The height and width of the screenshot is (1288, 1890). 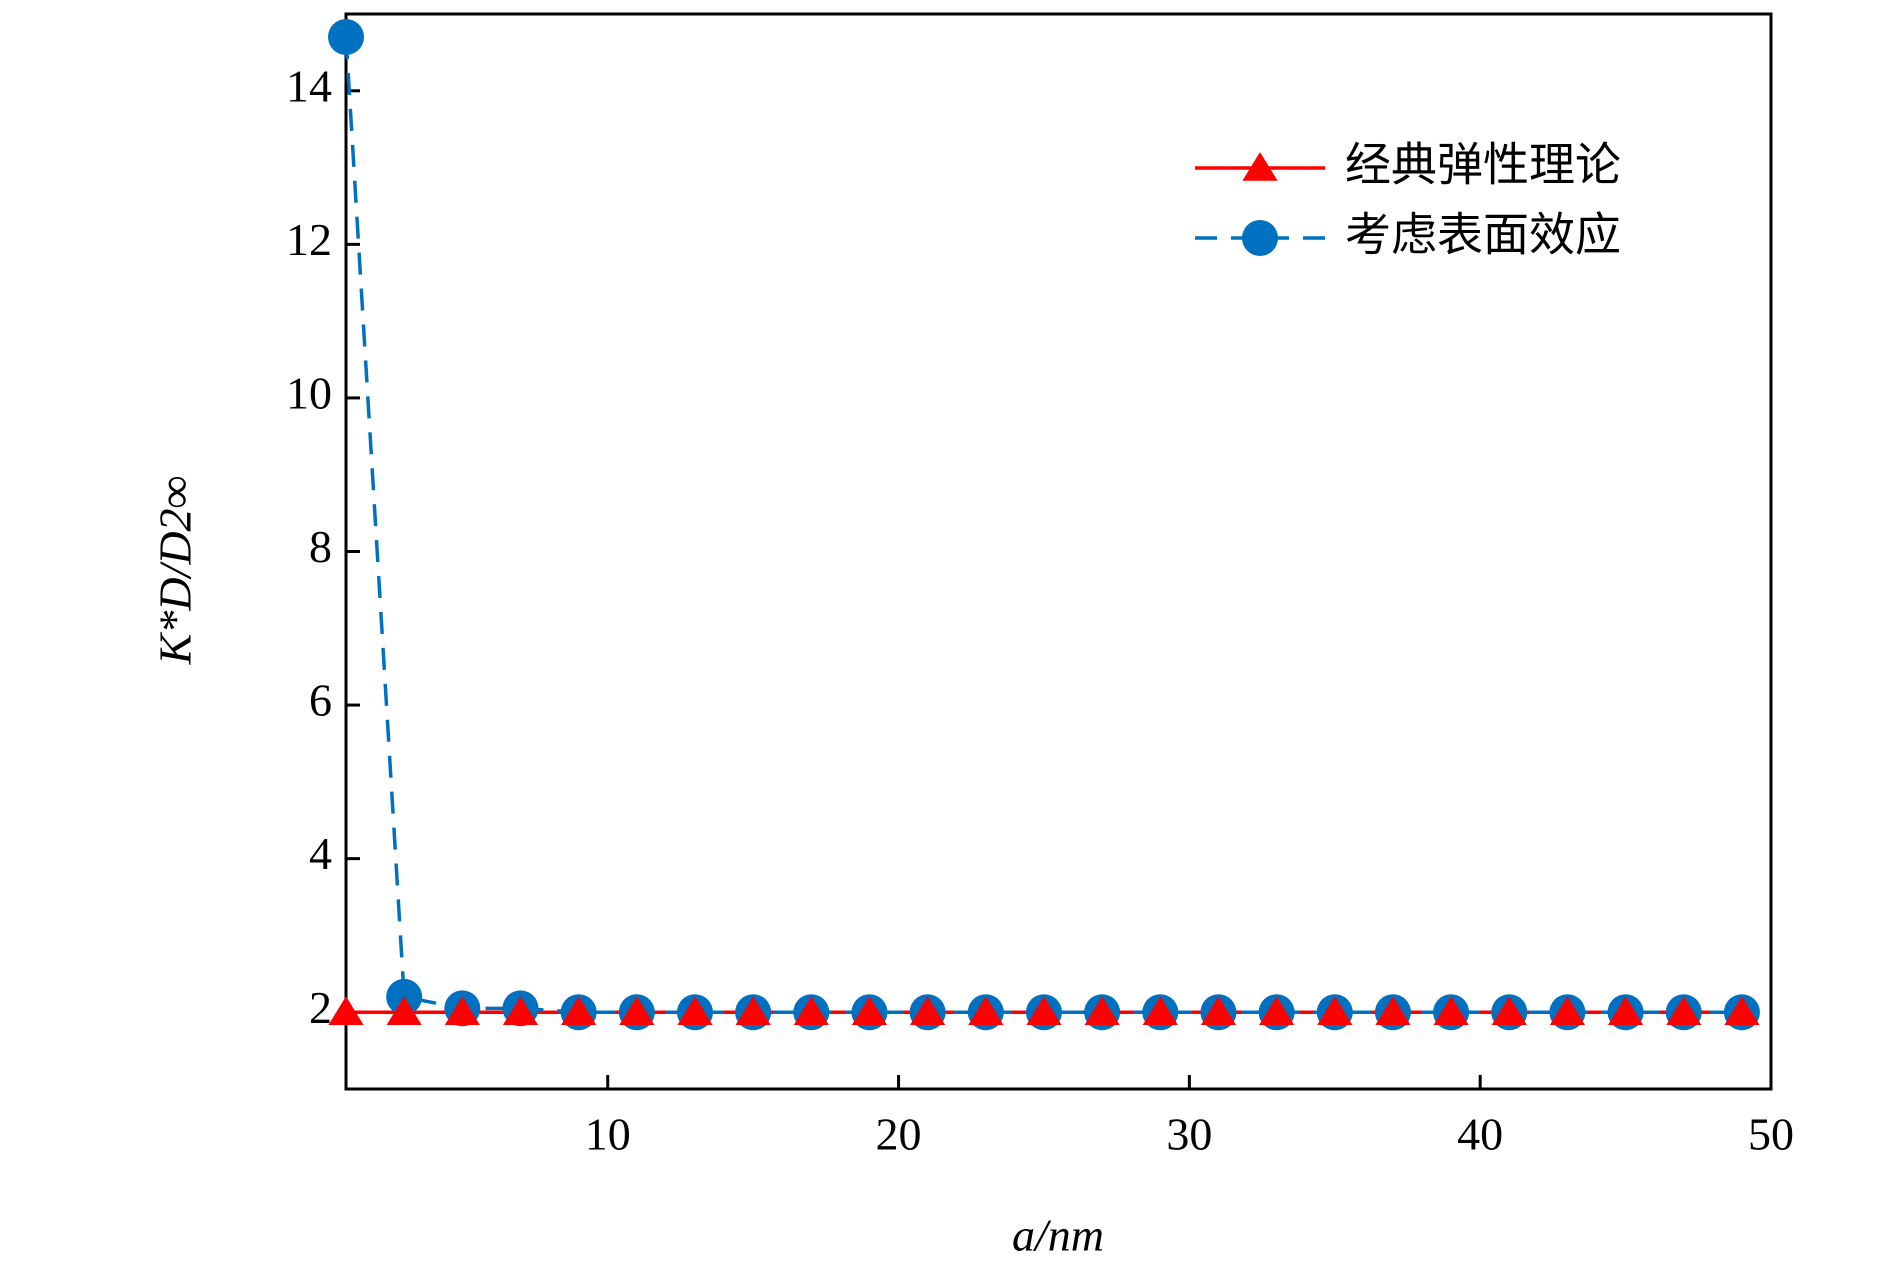 What do you see at coordinates (1189, 1134) in the screenshot?
I see `x-tick-label: 30` at bounding box center [1189, 1134].